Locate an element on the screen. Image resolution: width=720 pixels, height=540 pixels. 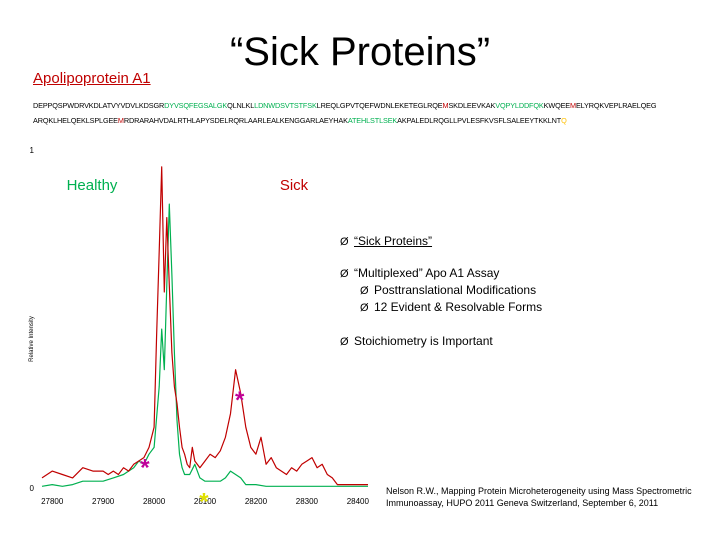
sequence-segment: QLNLKL is located at coordinates (241, 105).